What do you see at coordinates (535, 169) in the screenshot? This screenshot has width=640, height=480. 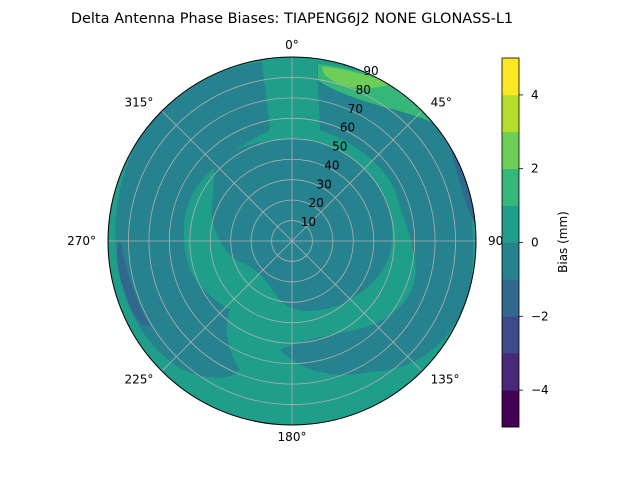 I see `colorbar-tick-label: 2` at bounding box center [535, 169].